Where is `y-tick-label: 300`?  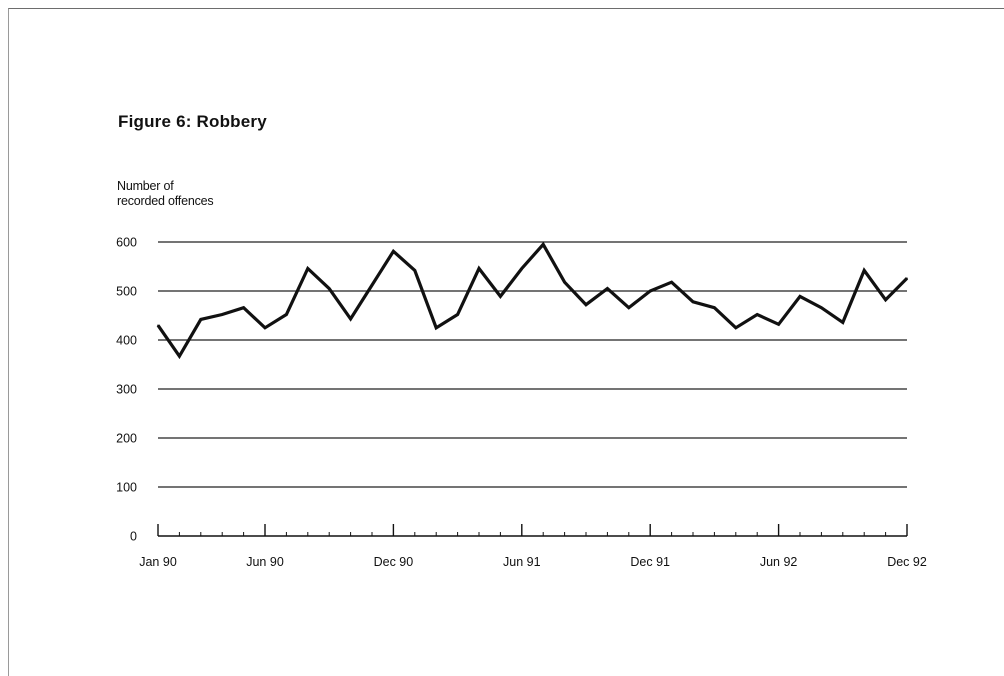
y-tick-label: 300 is located at coordinates (126, 390).